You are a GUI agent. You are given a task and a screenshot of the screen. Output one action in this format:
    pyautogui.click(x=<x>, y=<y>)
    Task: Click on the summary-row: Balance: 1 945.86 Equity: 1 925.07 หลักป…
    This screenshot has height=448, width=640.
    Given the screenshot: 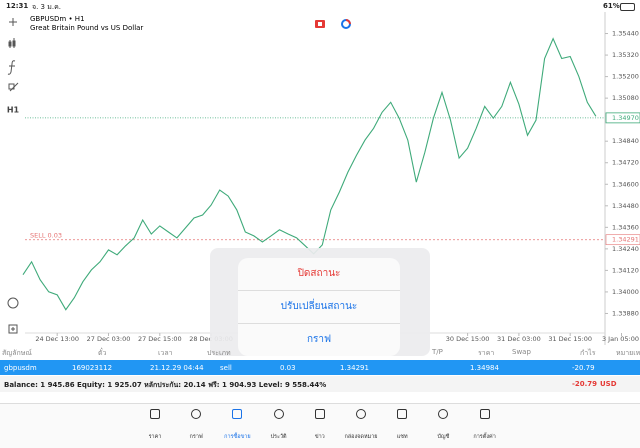 What is the action you would take?
    pyautogui.click(x=320, y=384)
    